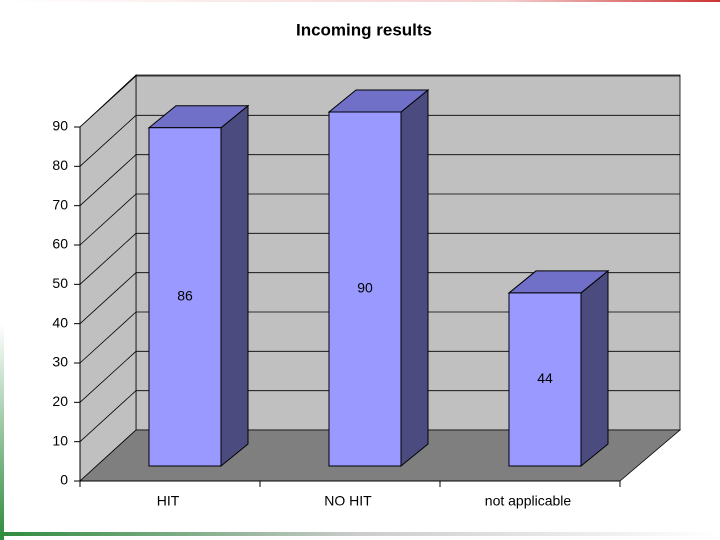  I want to click on y-tick-label: 40, so click(60, 322).